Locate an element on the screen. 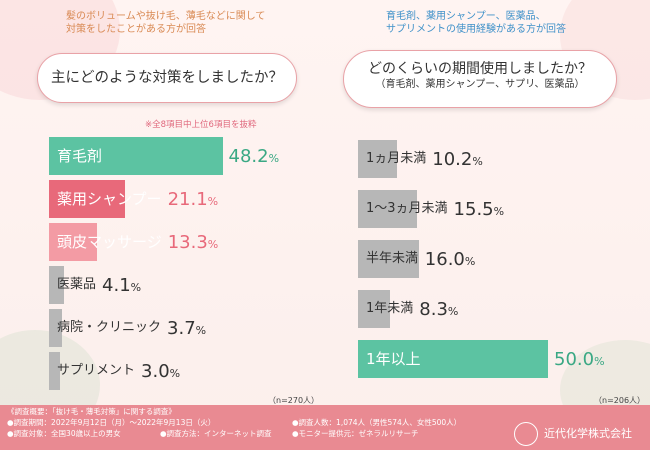  bar-row: 1～3ヵ月未満 15.5% is located at coordinates (488, 209).